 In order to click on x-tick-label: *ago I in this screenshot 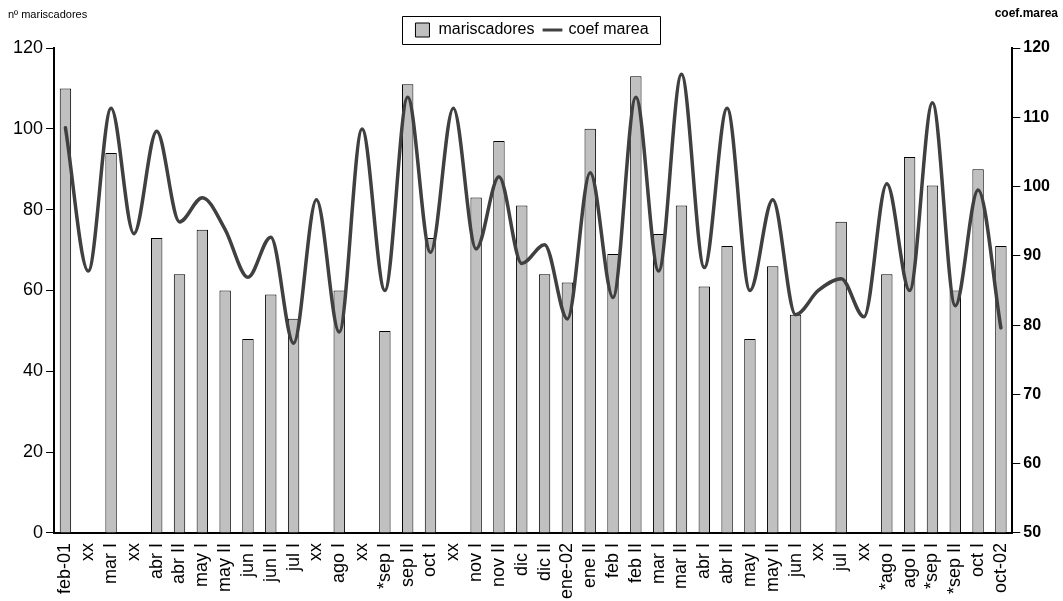, I will do `click(885, 566)`.